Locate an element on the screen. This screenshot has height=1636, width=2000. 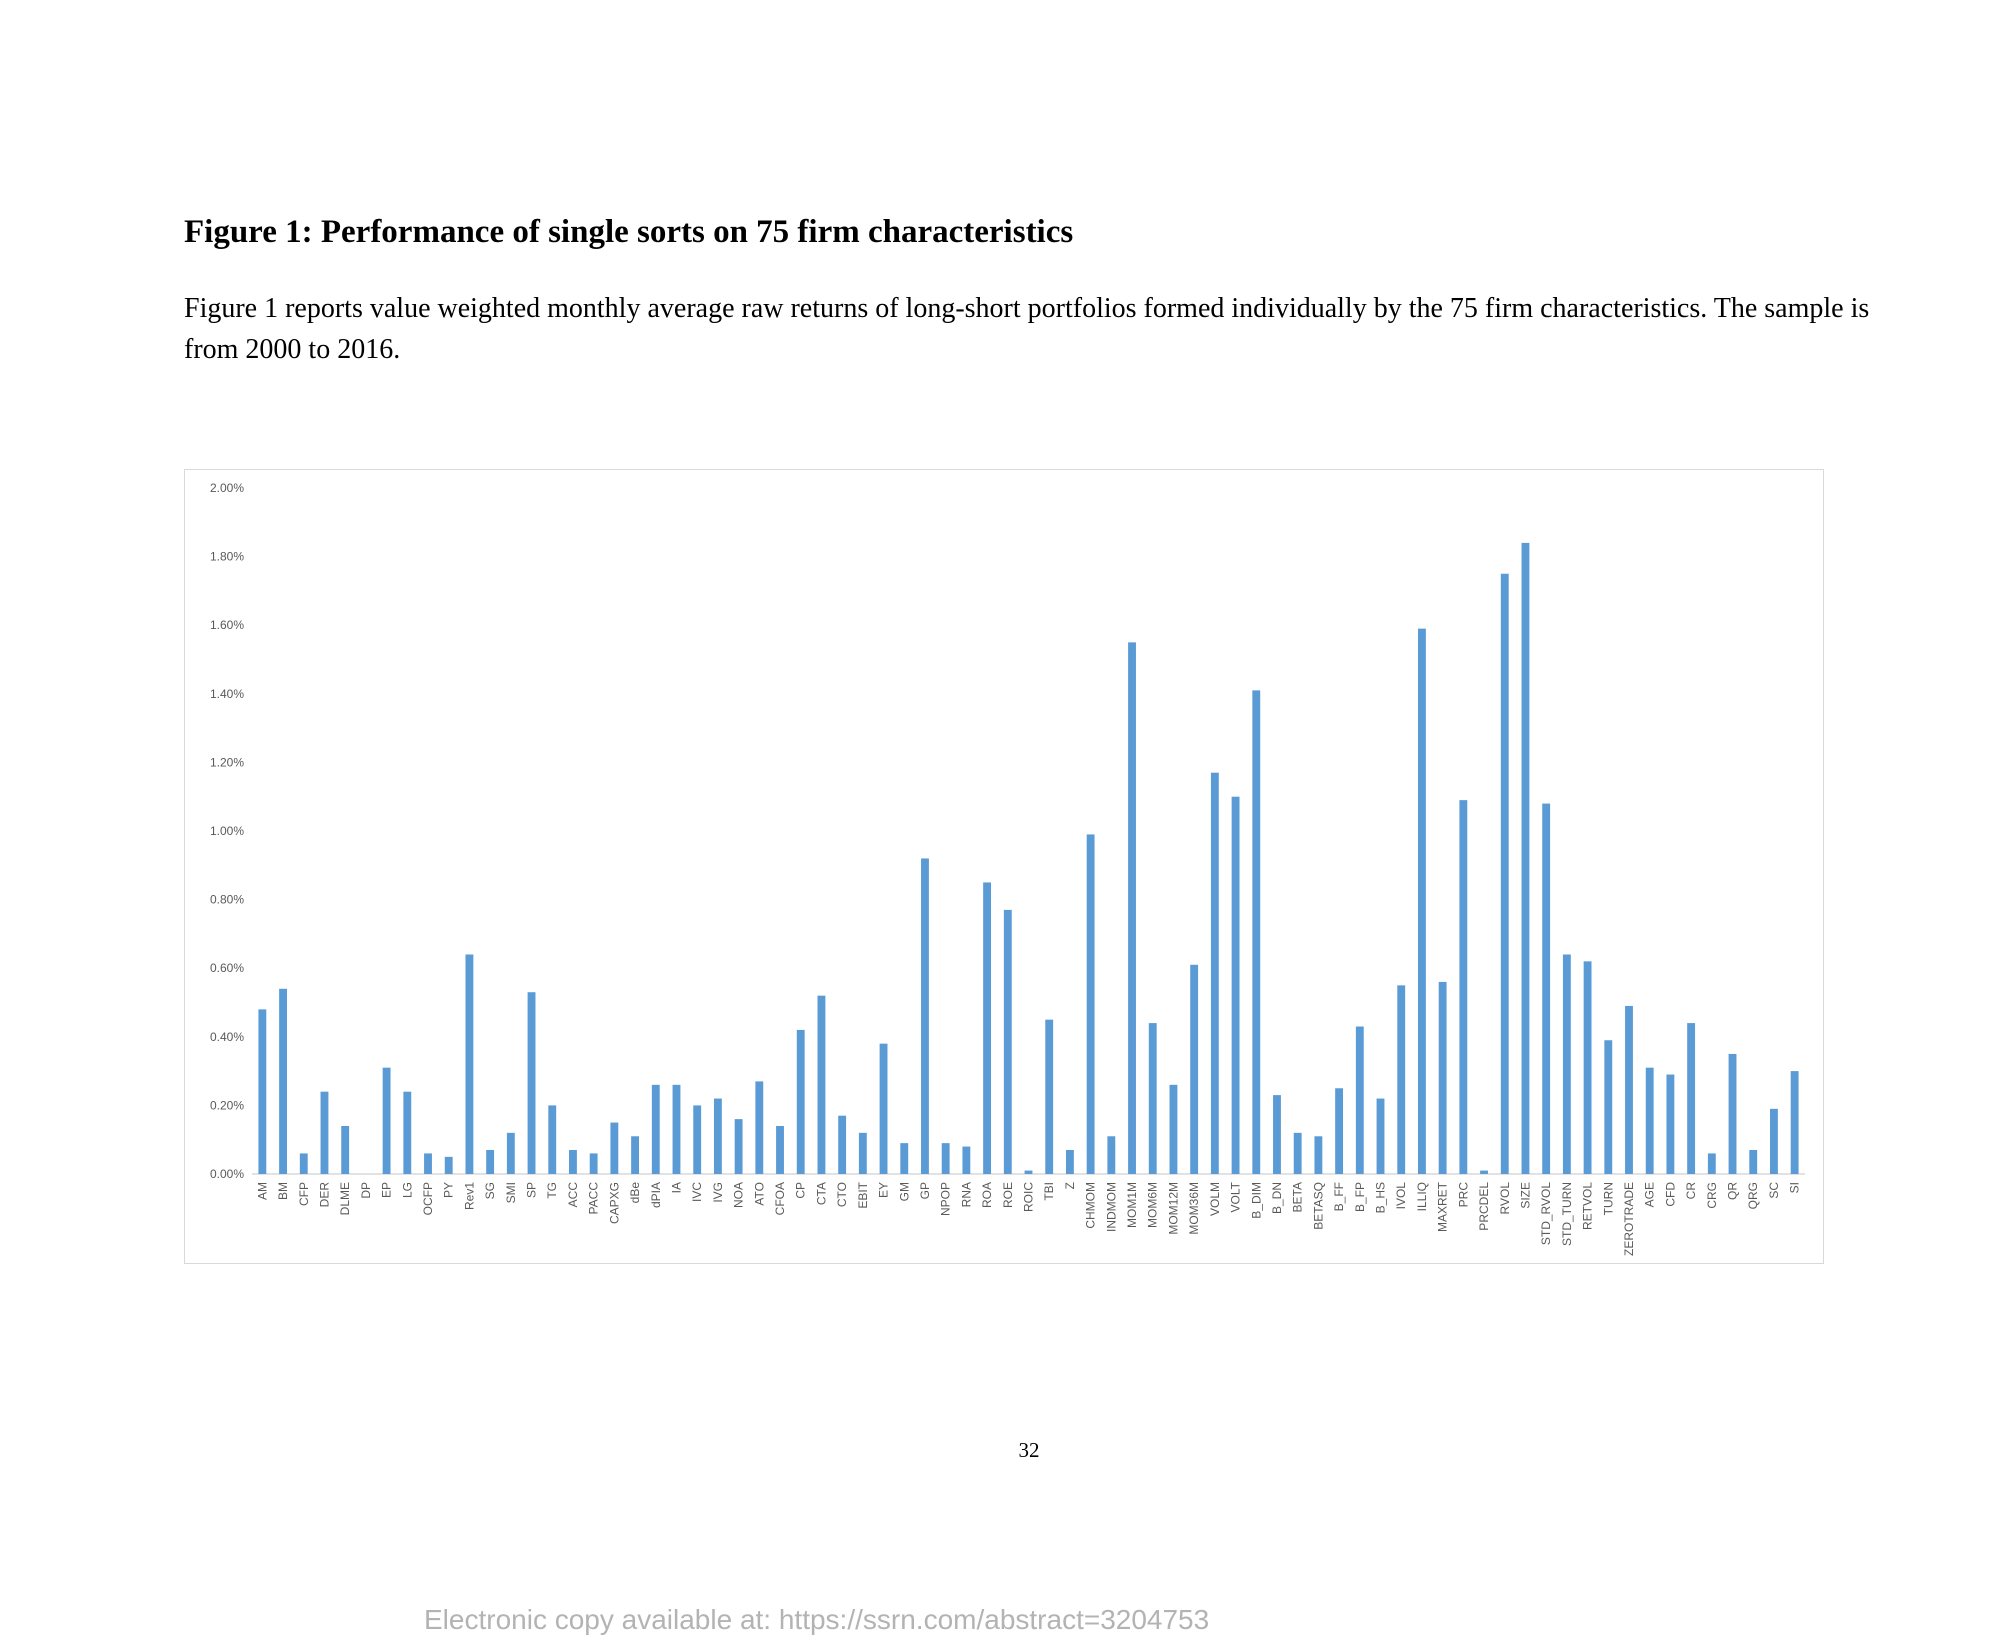
x-tick-label: NPOP is located at coordinates (946, 1199).